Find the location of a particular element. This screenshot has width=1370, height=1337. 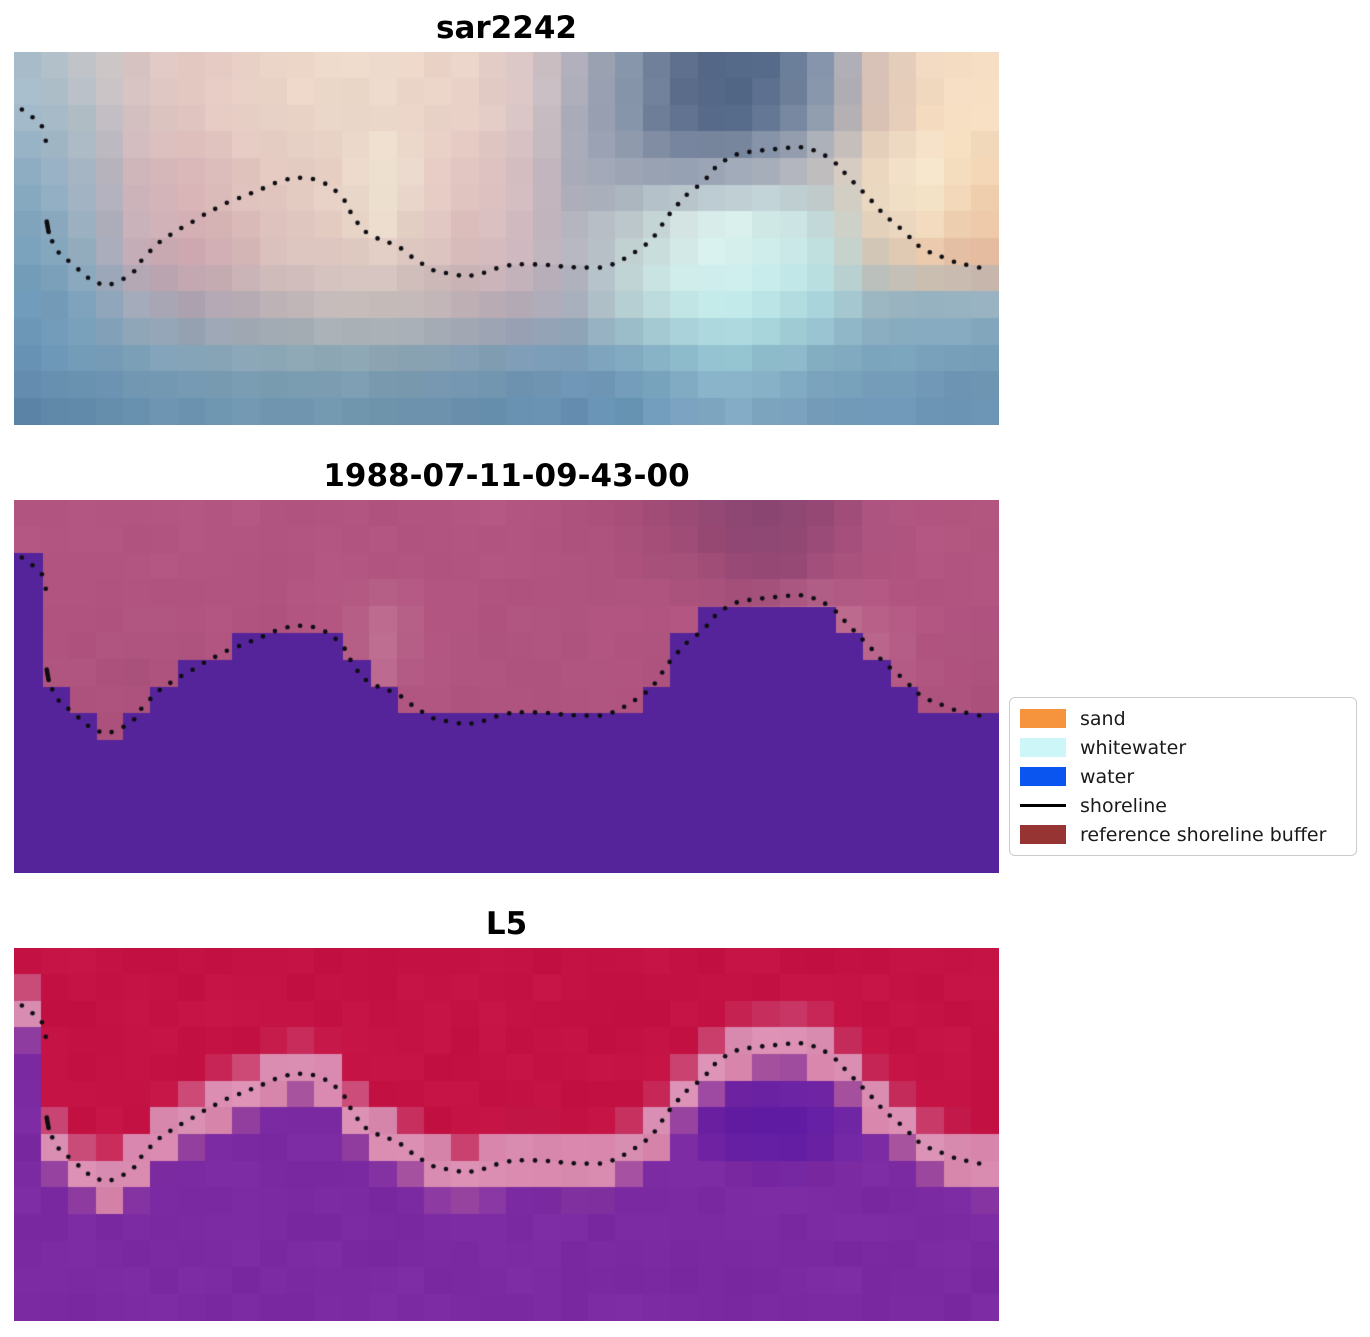

legend-row-shoreline: shoreline is located at coordinates (1183, 806).